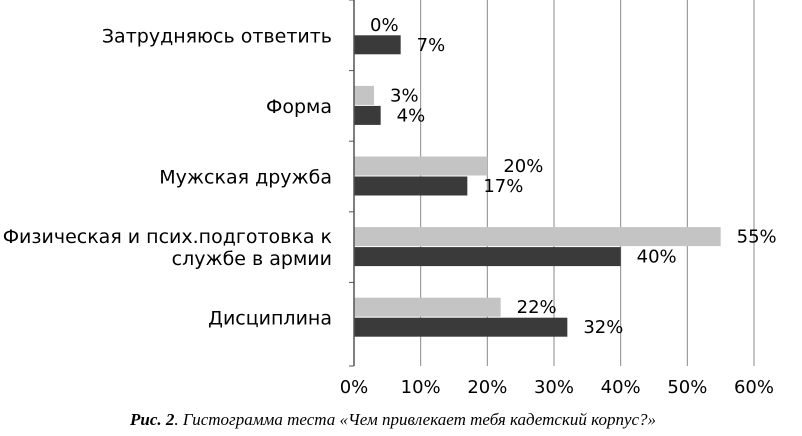 This screenshot has width=802, height=436. Describe the element at coordinates (754, 387) in the screenshot. I see `x-tick-label: 60%` at that location.